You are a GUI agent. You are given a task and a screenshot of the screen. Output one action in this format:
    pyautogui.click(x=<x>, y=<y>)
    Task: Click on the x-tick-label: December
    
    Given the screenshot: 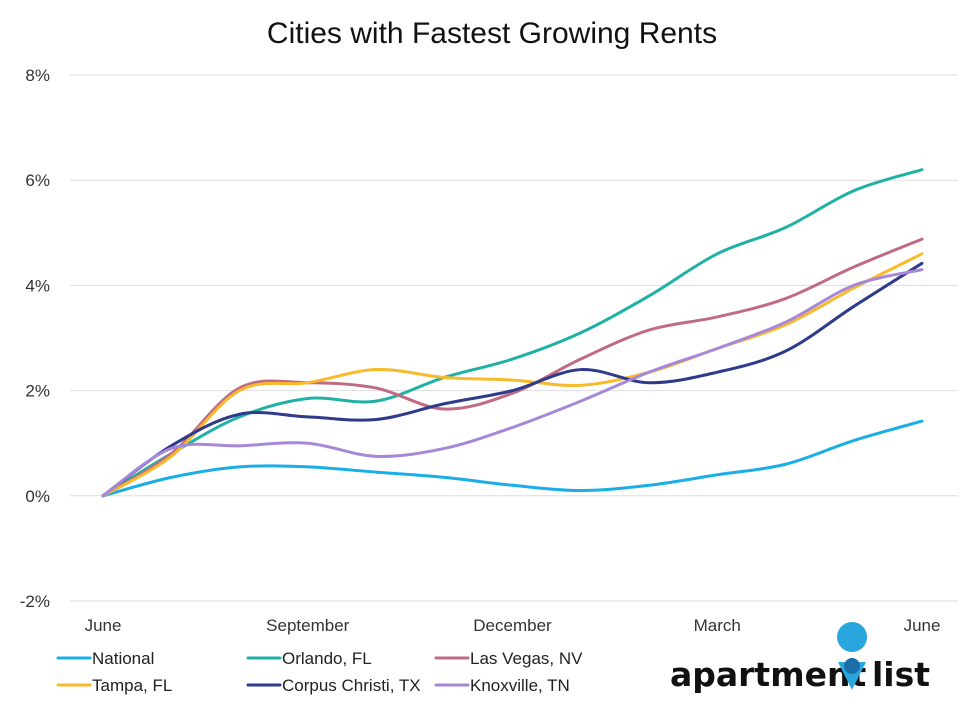 What is the action you would take?
    pyautogui.click(x=512, y=625)
    